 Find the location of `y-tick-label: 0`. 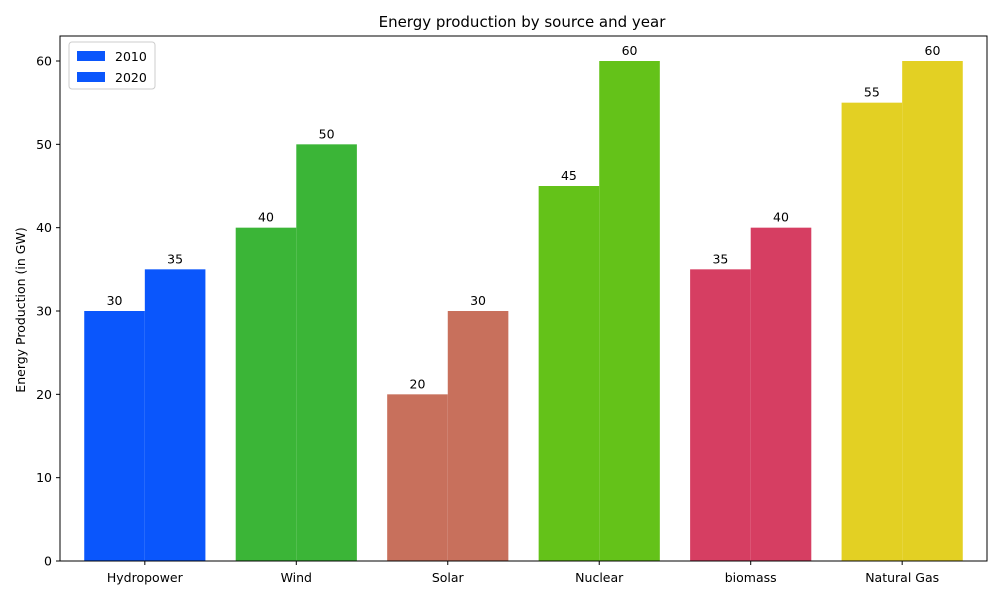

y-tick-label: 0 is located at coordinates (48, 561).